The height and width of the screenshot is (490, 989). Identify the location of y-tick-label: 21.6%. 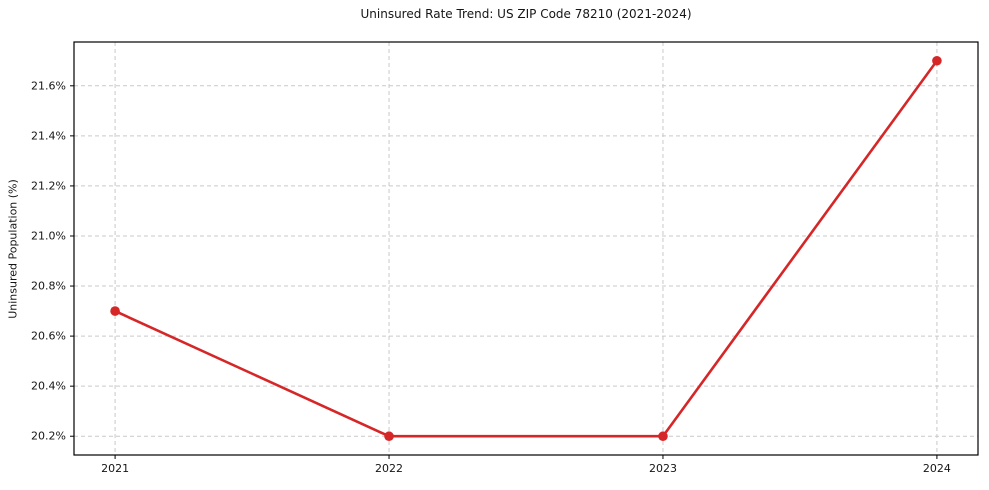
(48, 85).